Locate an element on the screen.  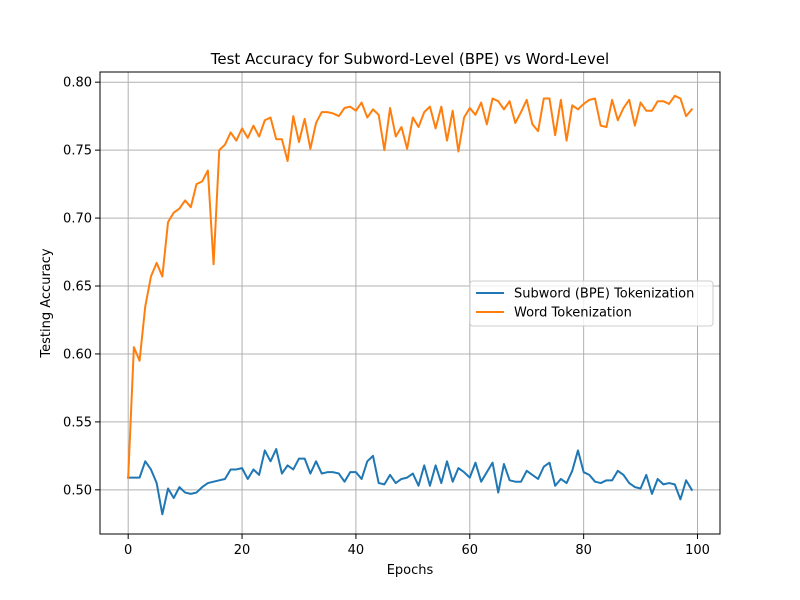
x-tick-label: 60 is located at coordinates (470, 550).